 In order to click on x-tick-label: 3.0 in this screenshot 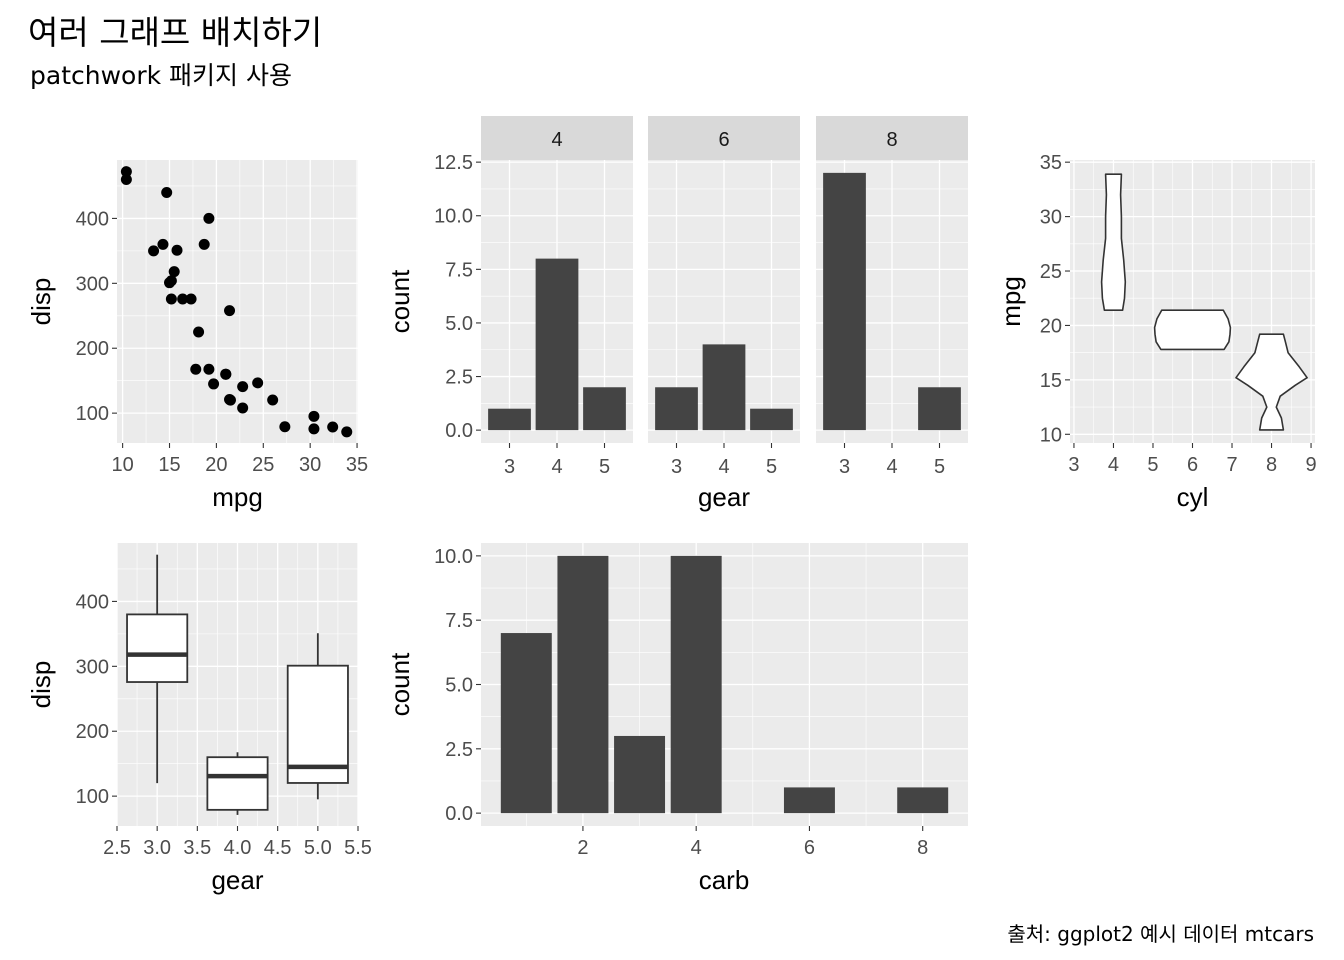, I will do `click(157, 848)`.